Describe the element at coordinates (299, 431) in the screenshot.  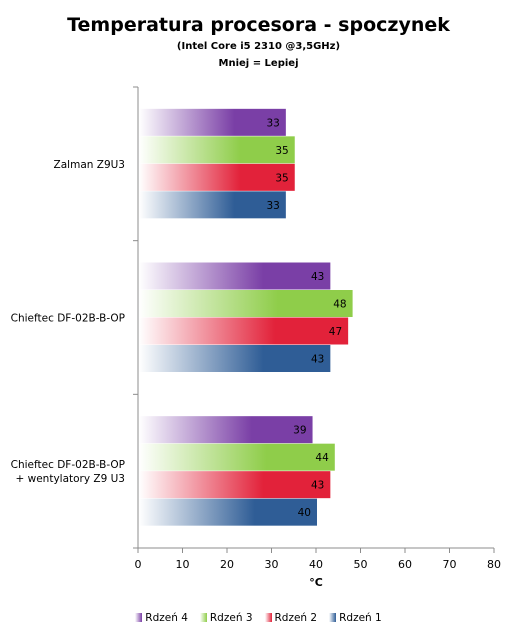
I see `bar-value-label: 39` at that location.